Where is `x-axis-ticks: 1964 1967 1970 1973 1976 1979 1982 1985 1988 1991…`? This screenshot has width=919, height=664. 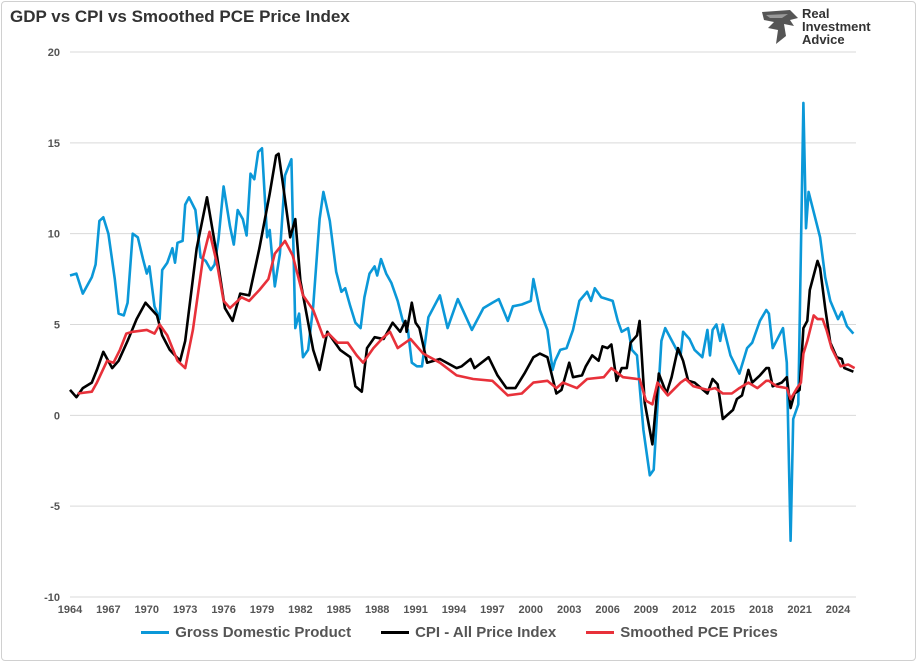 x-axis-ticks: 1964 1967 1970 1973 1976 1979 1982 1985 1988 1991… is located at coordinates (454, 610).